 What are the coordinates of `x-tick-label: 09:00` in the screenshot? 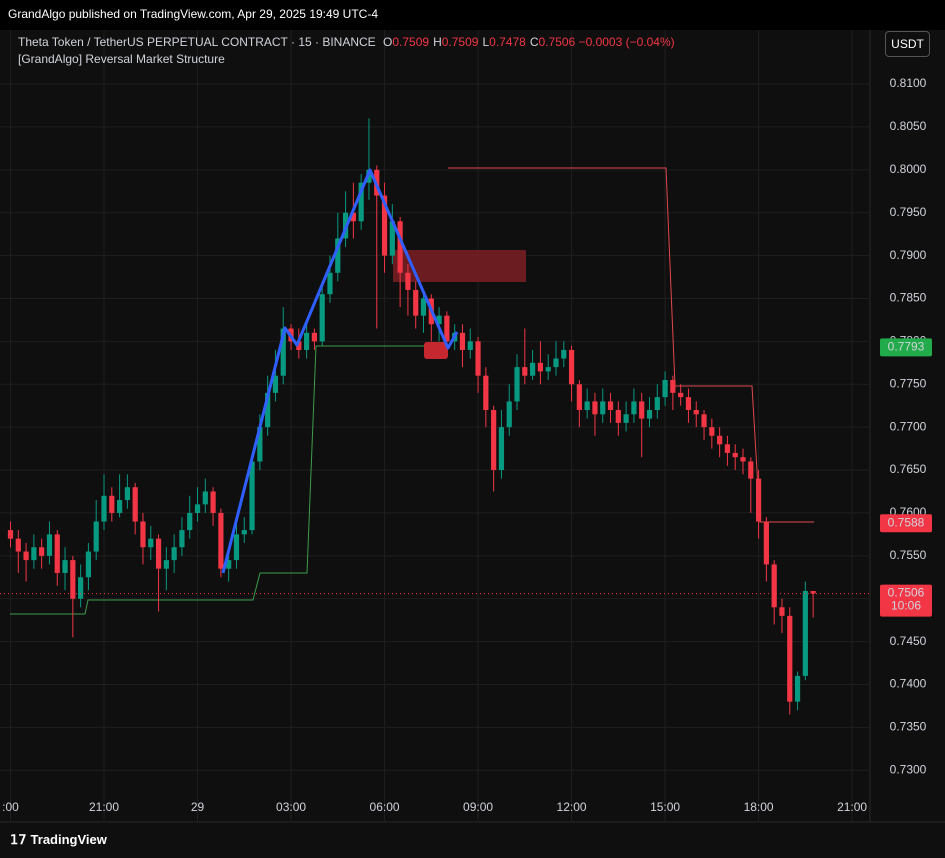 It's located at (478, 807).